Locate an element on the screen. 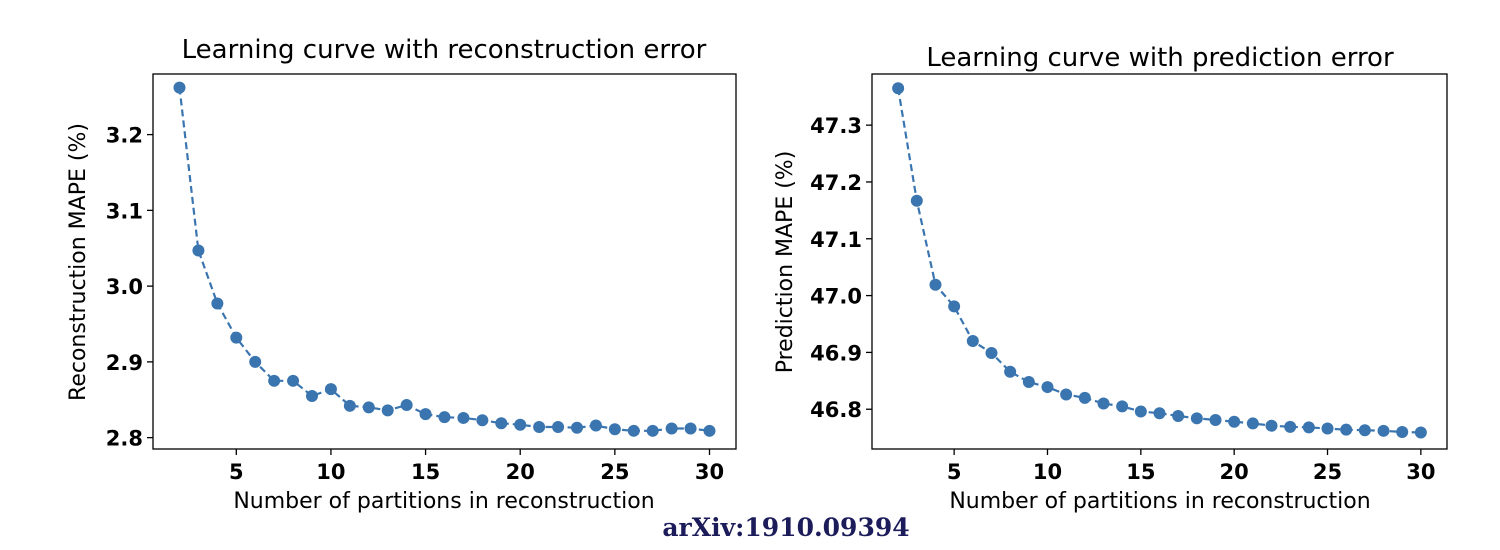 This screenshot has height=550, width=1500. y-tick-label: 3.2 is located at coordinates (124, 136).